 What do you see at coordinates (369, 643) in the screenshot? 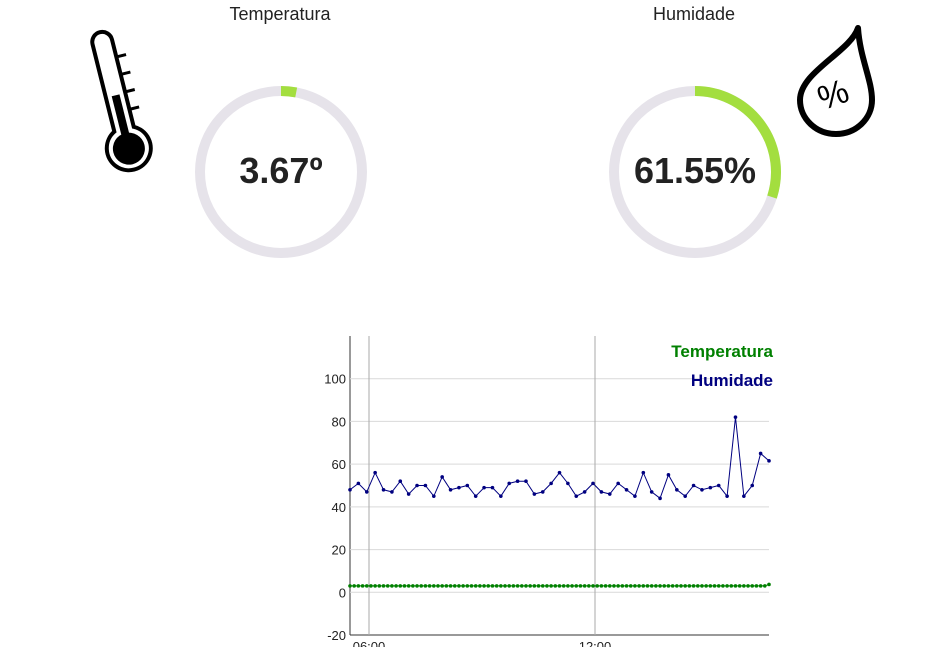
I see `x-tick-label: 06:00` at bounding box center [369, 643].